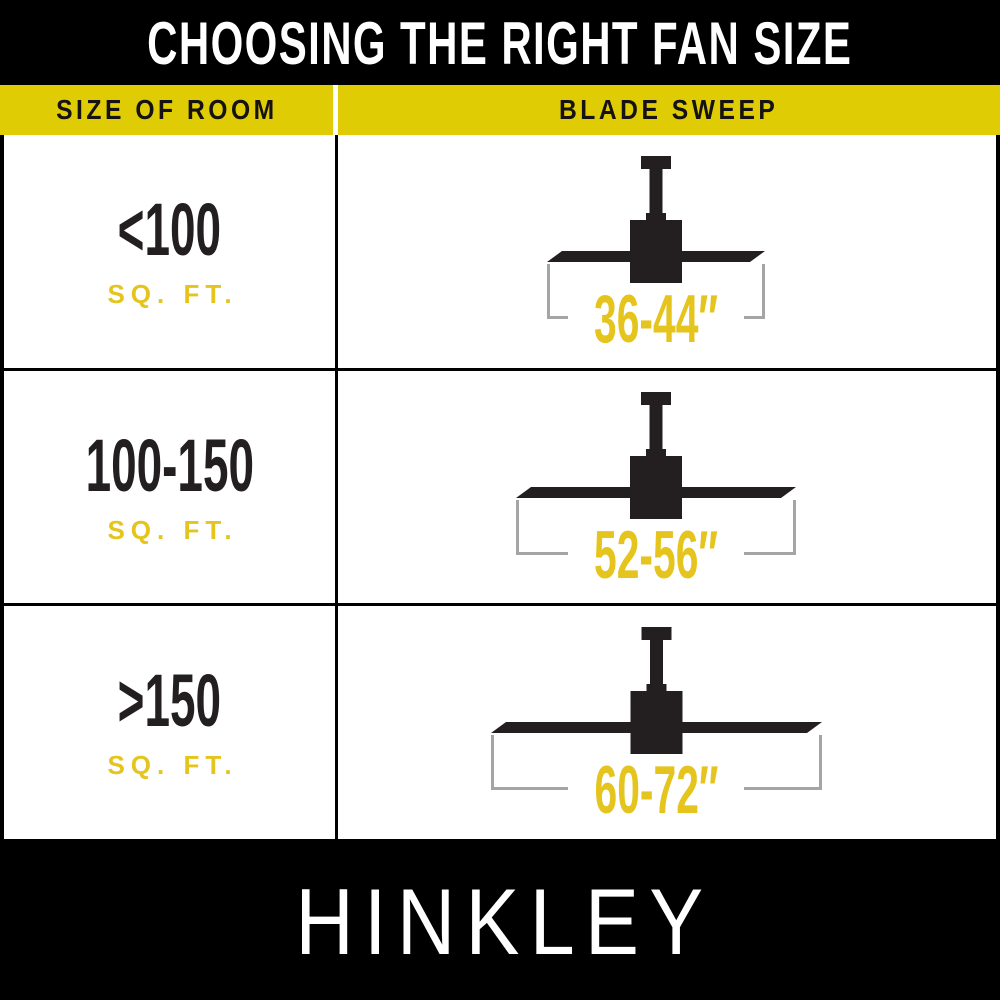 The width and height of the screenshot is (1000, 1000). Describe the element at coordinates (504, 921) in the screenshot. I see `brand-logo-text: HINKLEY` at that location.